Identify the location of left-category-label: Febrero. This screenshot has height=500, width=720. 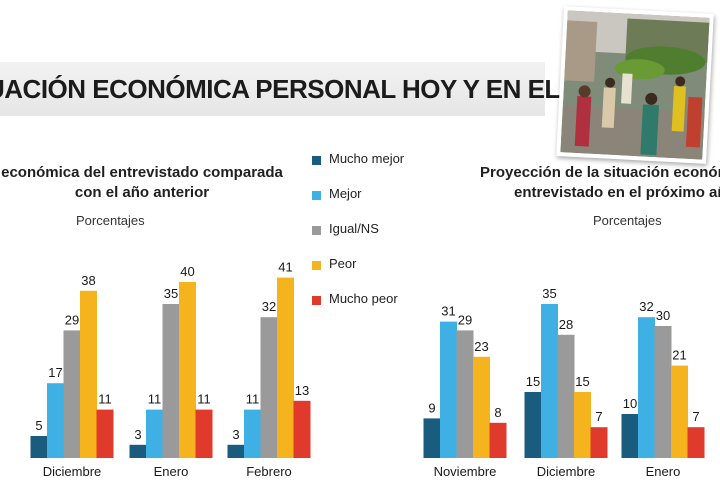
(269, 471).